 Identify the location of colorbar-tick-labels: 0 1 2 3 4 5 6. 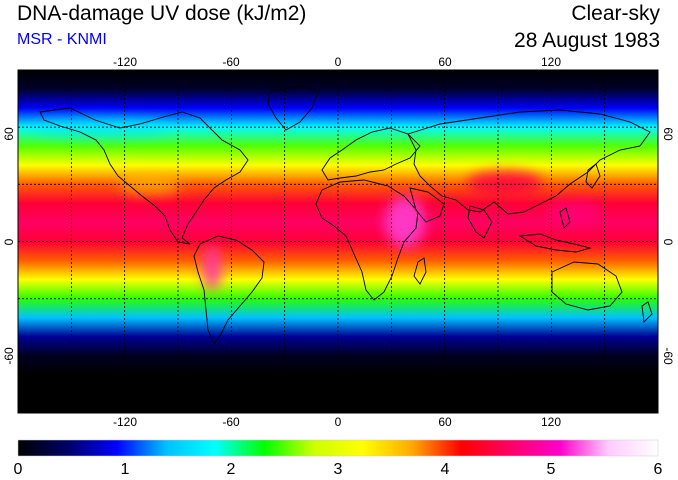
(338, 469).